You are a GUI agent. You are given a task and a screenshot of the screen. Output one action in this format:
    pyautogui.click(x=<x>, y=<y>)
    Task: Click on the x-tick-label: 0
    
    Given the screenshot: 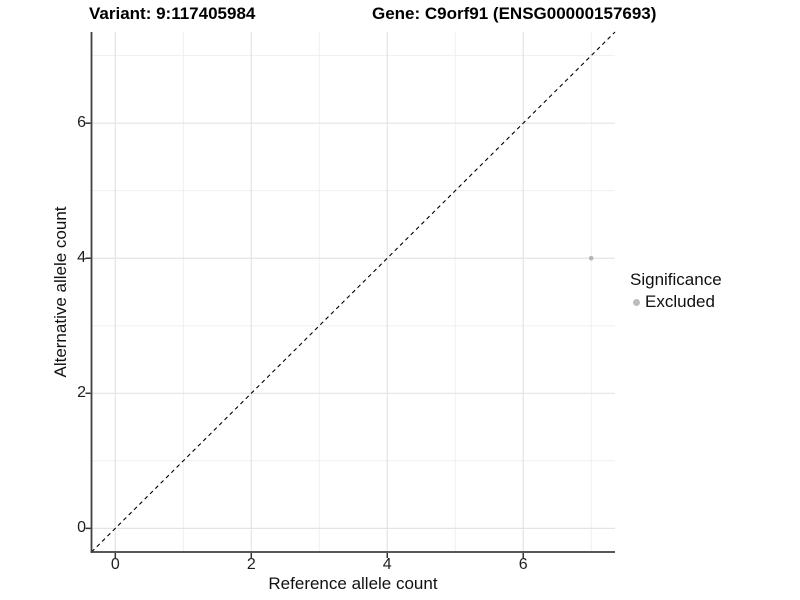 What is the action you would take?
    pyautogui.click(x=115, y=564)
    